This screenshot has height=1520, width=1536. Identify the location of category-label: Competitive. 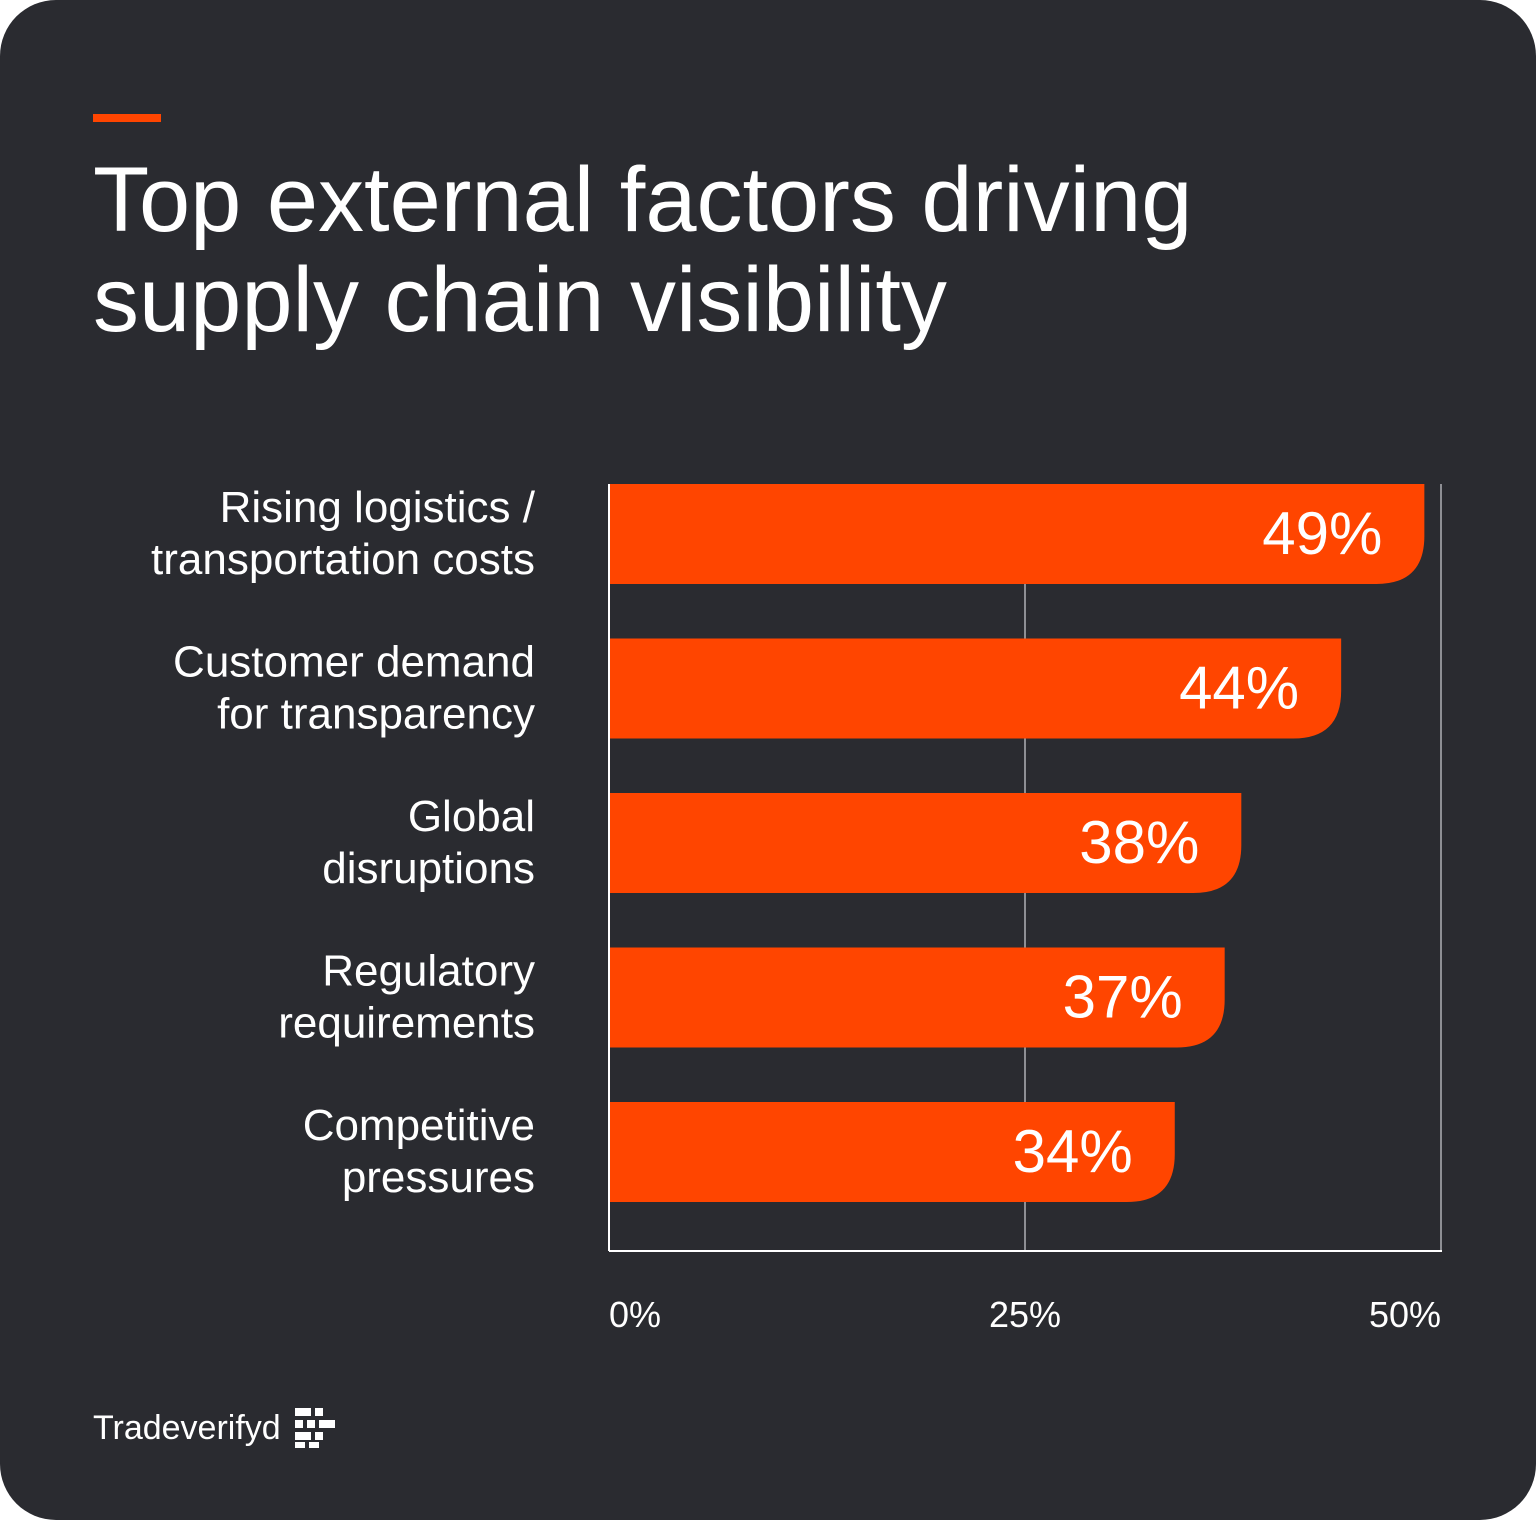
(419, 1125).